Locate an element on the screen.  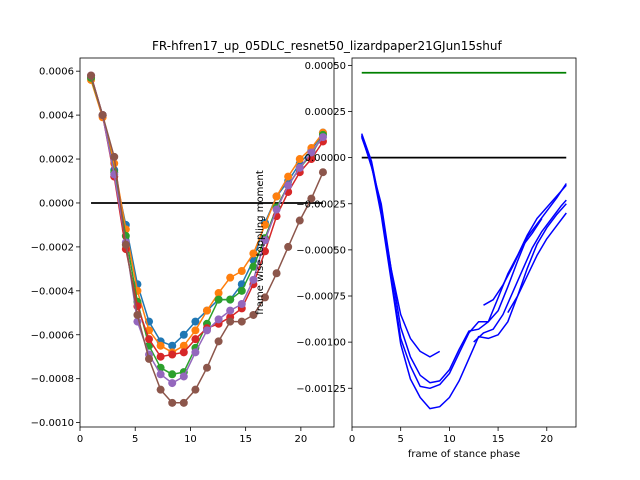
y-tick-label-7: 0.0004 is located at coordinates (56, 116).